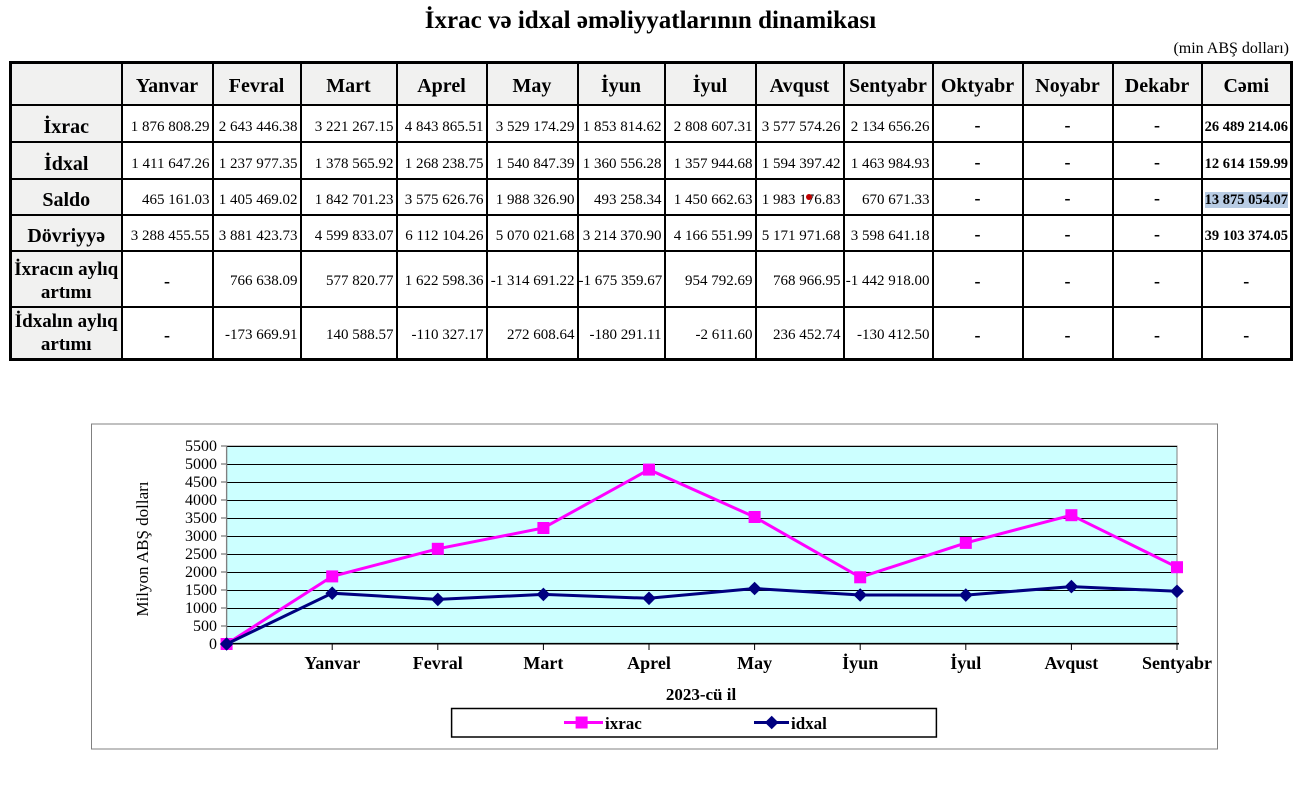 The width and height of the screenshot is (1315, 801). Describe the element at coordinates (1072, 663) in the screenshot. I see `svg-text: Avqust` at that location.